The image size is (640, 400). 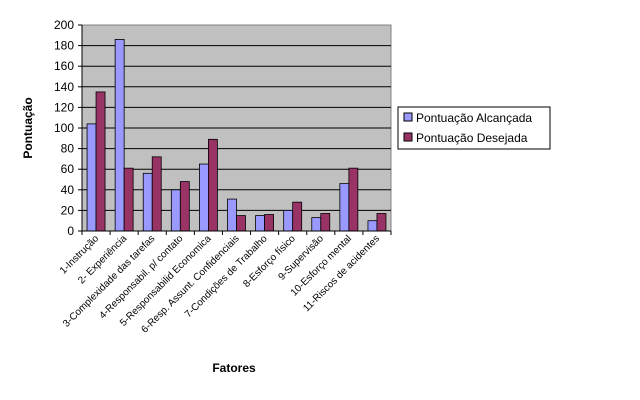 What do you see at coordinates (64, 46) in the screenshot?
I see `y-tick-label: 180` at bounding box center [64, 46].